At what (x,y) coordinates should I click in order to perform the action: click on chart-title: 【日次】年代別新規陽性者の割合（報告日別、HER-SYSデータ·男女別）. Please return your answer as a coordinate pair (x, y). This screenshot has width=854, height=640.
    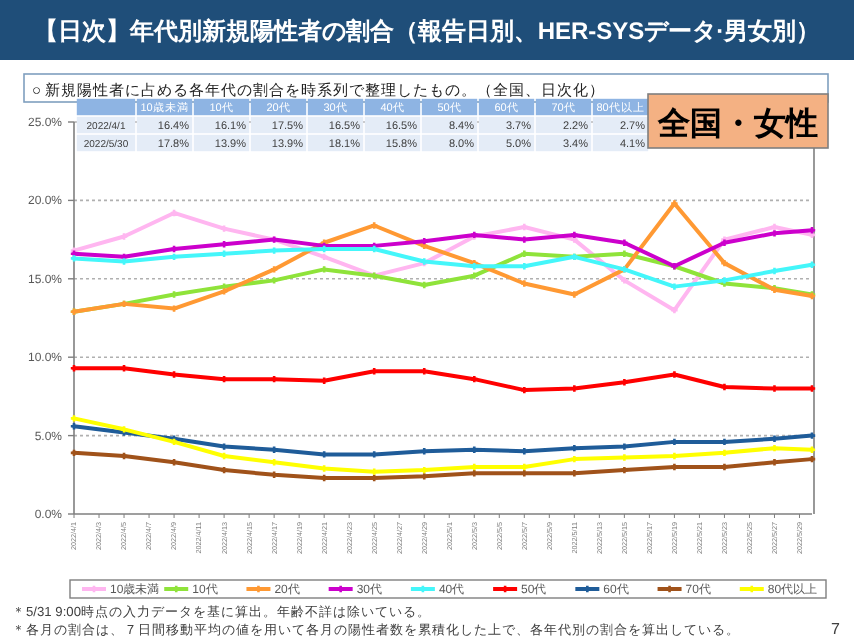
    Looking at the image, I should click on (427, 31).